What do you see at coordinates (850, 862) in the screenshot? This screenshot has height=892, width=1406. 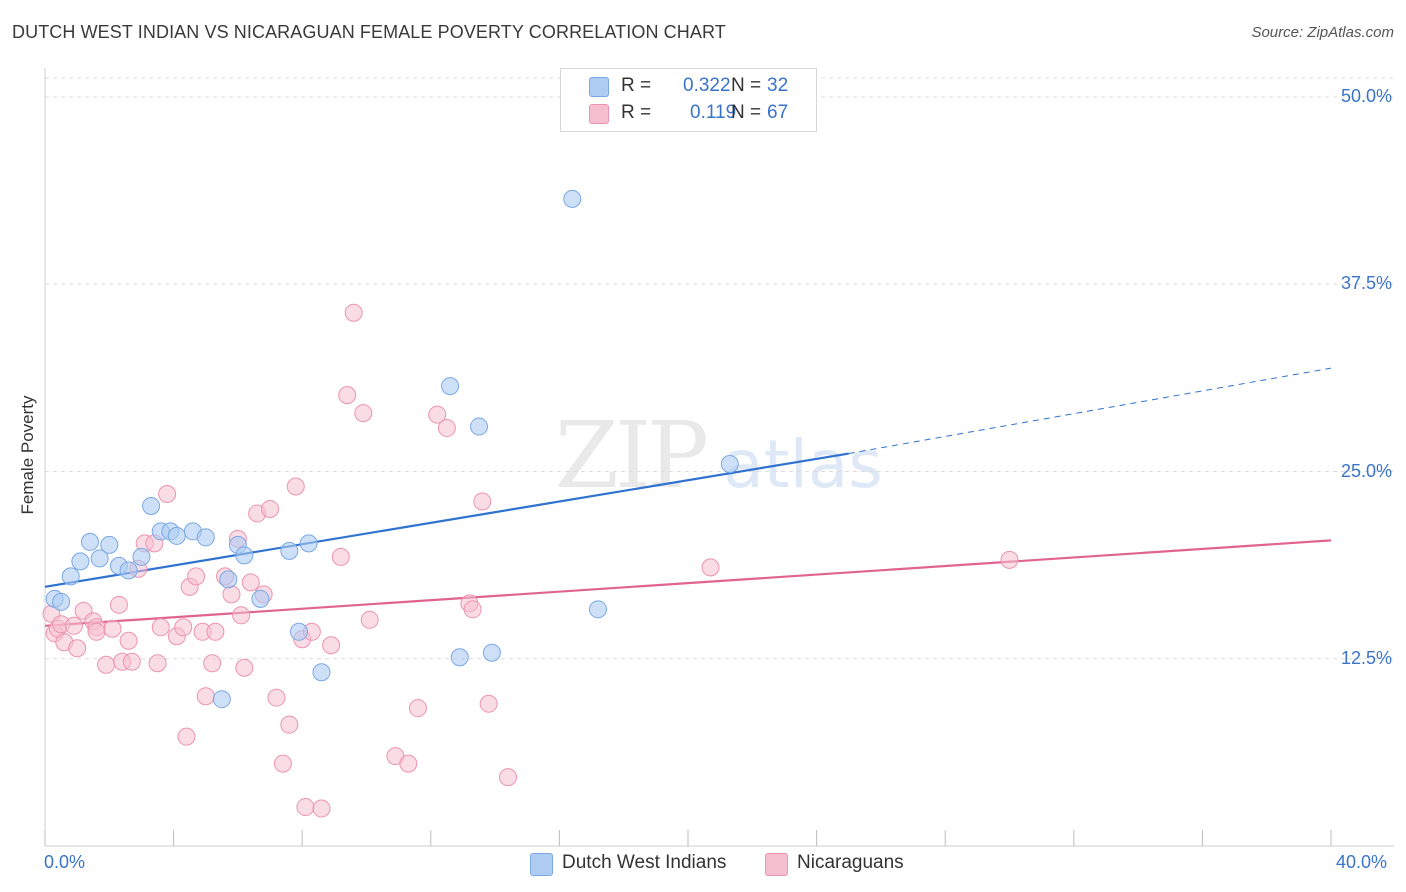 I see `legend-label: Nicaraguans` at bounding box center [850, 862].